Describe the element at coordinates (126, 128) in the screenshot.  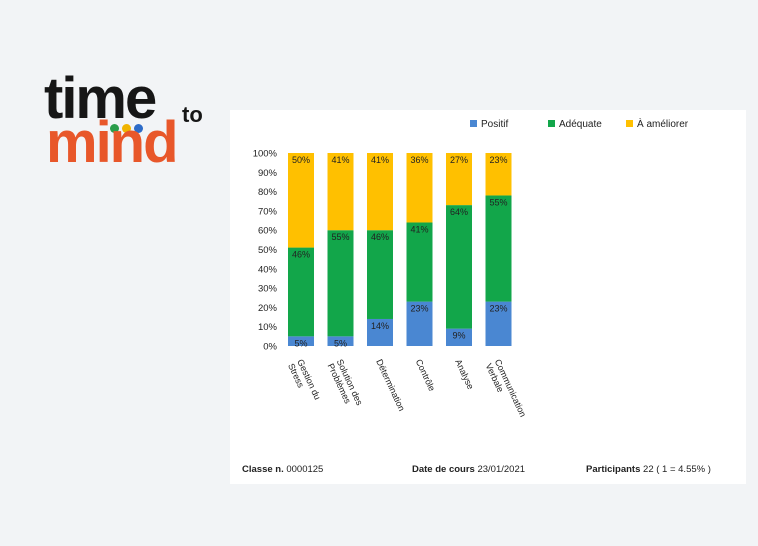
I see `logo-dot-yellow` at that location.